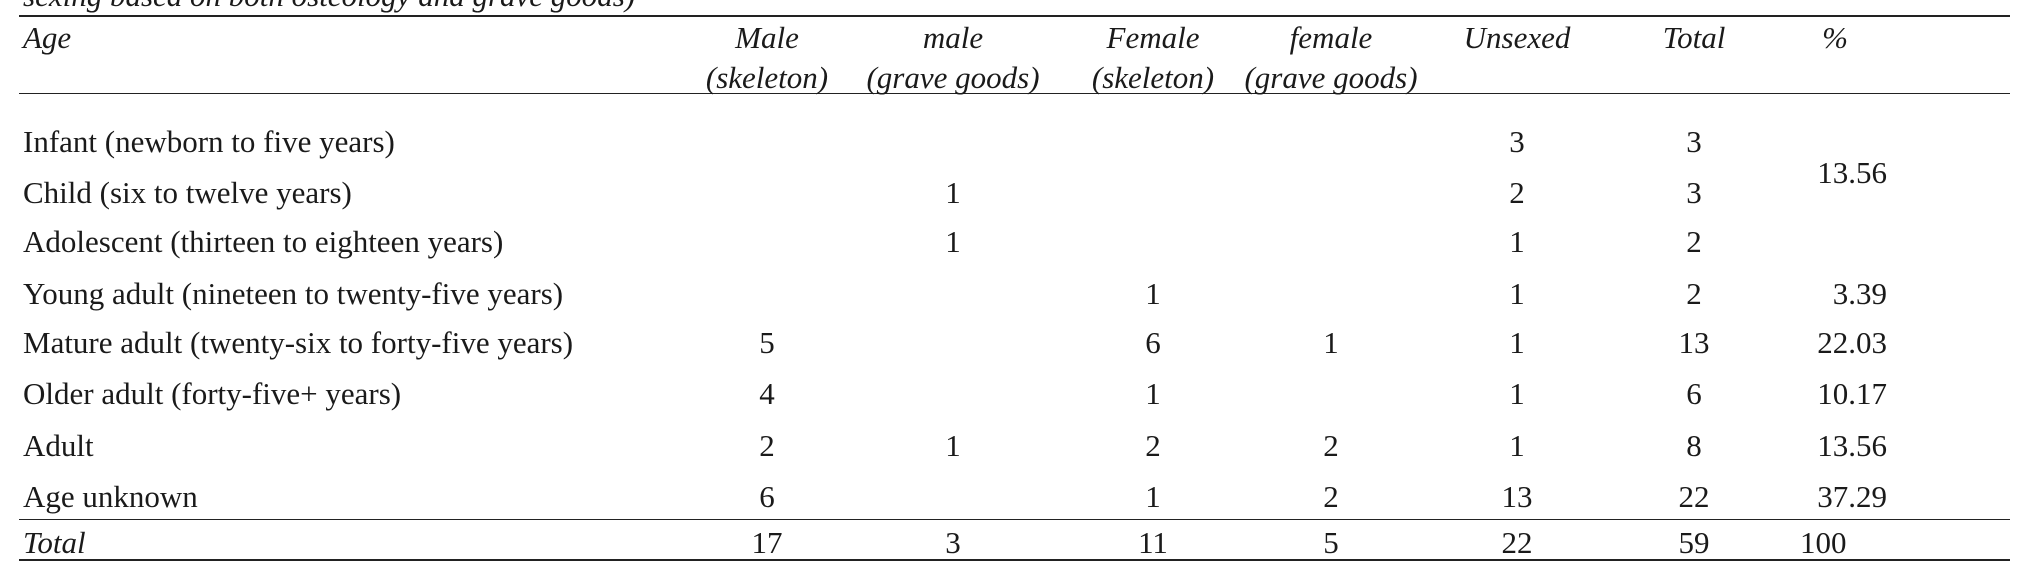 The width and height of the screenshot is (2020, 562). I want to click on cell: 4, so click(767, 393).